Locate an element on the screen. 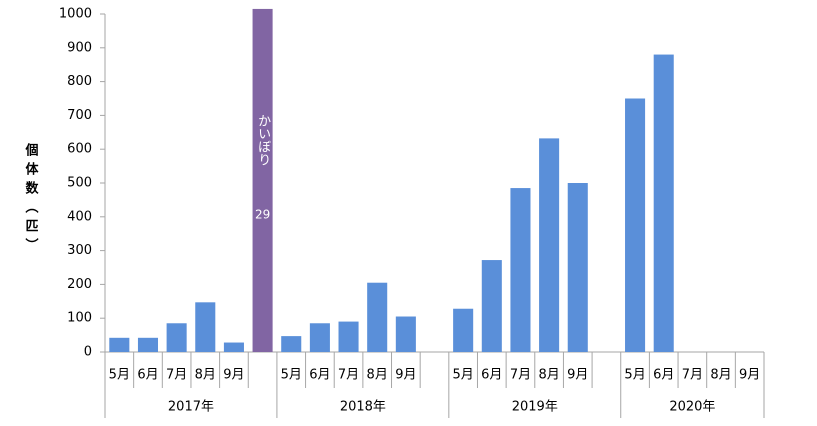  y-tick-label: 1000 is located at coordinates (75, 14).